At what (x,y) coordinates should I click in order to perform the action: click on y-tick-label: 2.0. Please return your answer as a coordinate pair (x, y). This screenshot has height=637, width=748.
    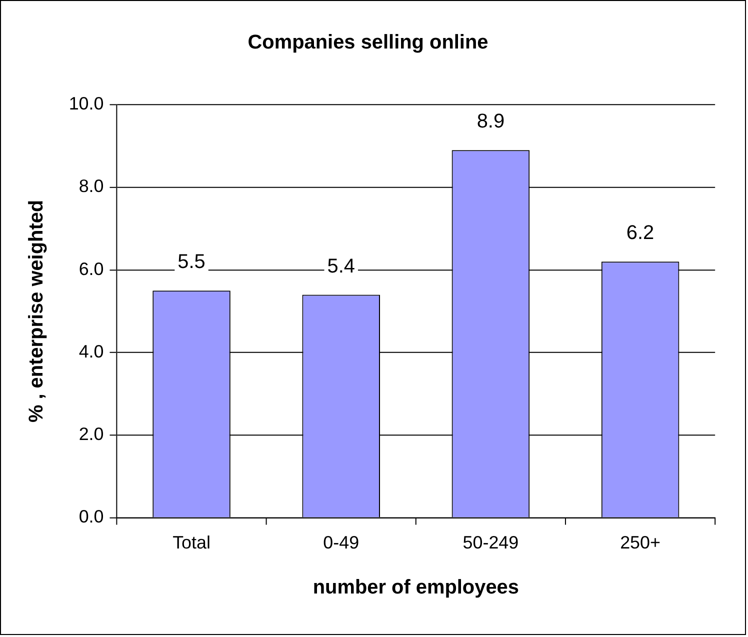
    Looking at the image, I should click on (91, 434).